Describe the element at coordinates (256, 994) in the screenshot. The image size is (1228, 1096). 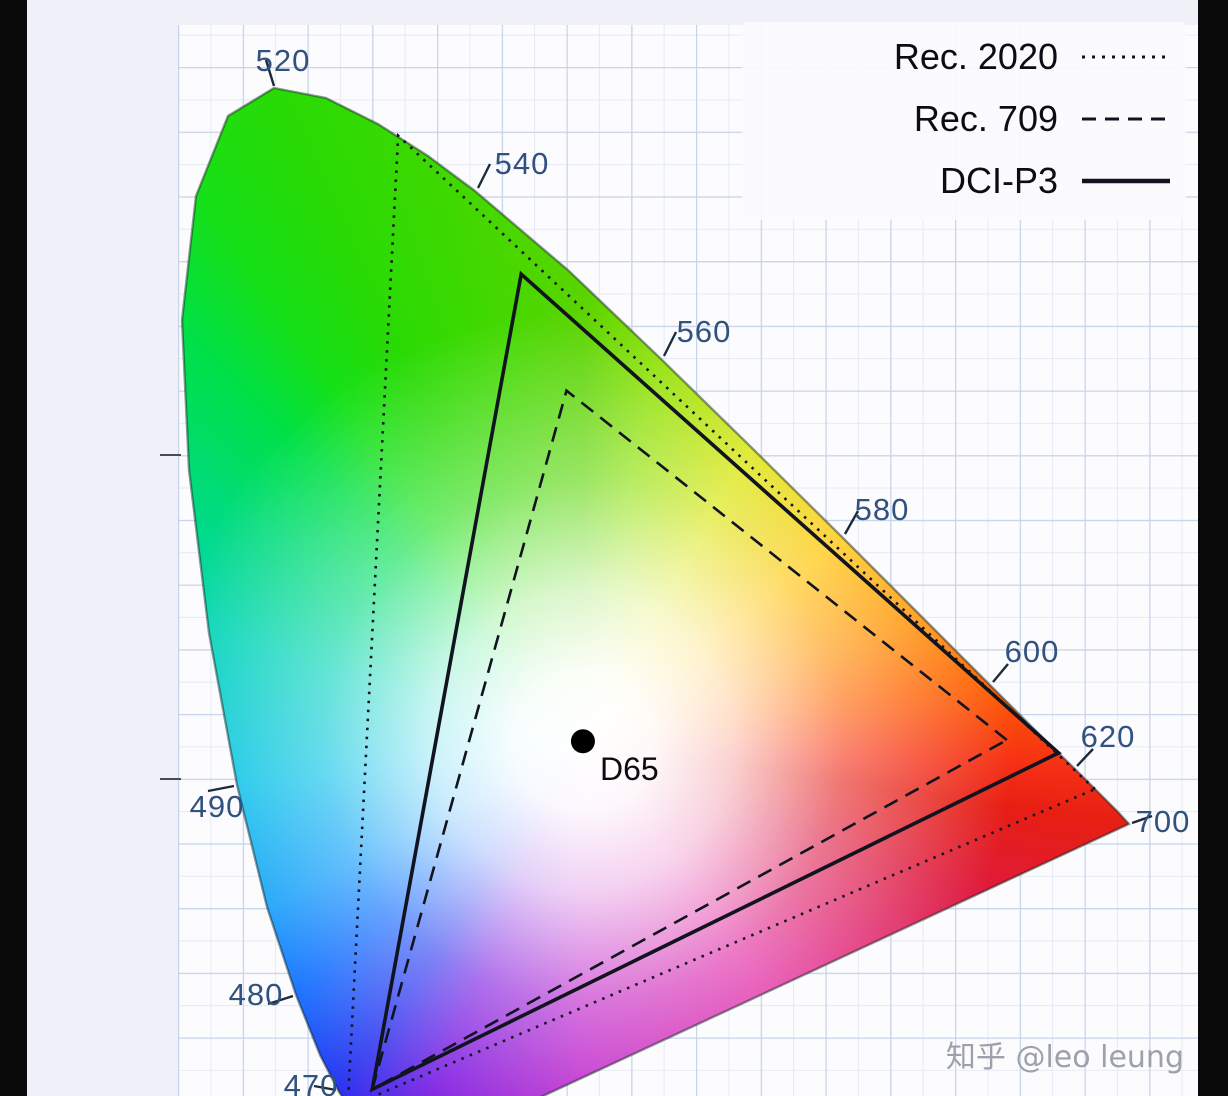
I see `wavelength-label-480: 480` at that location.